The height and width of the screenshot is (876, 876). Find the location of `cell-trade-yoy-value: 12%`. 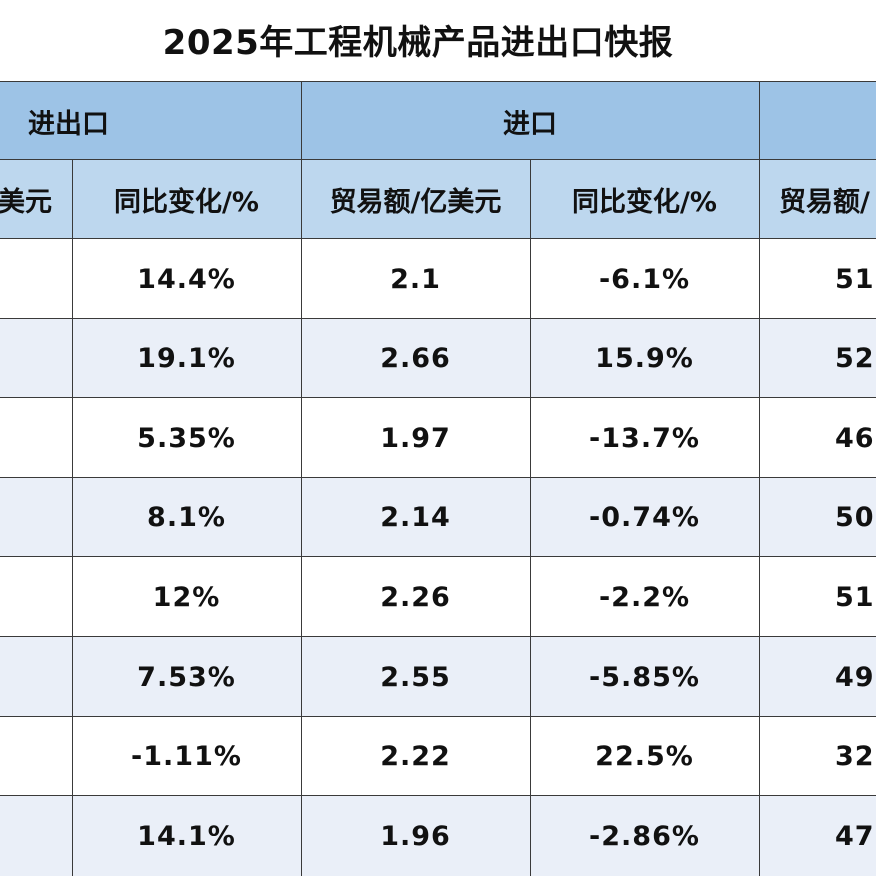

cell-trade-yoy-value: 12% is located at coordinates (186, 597).